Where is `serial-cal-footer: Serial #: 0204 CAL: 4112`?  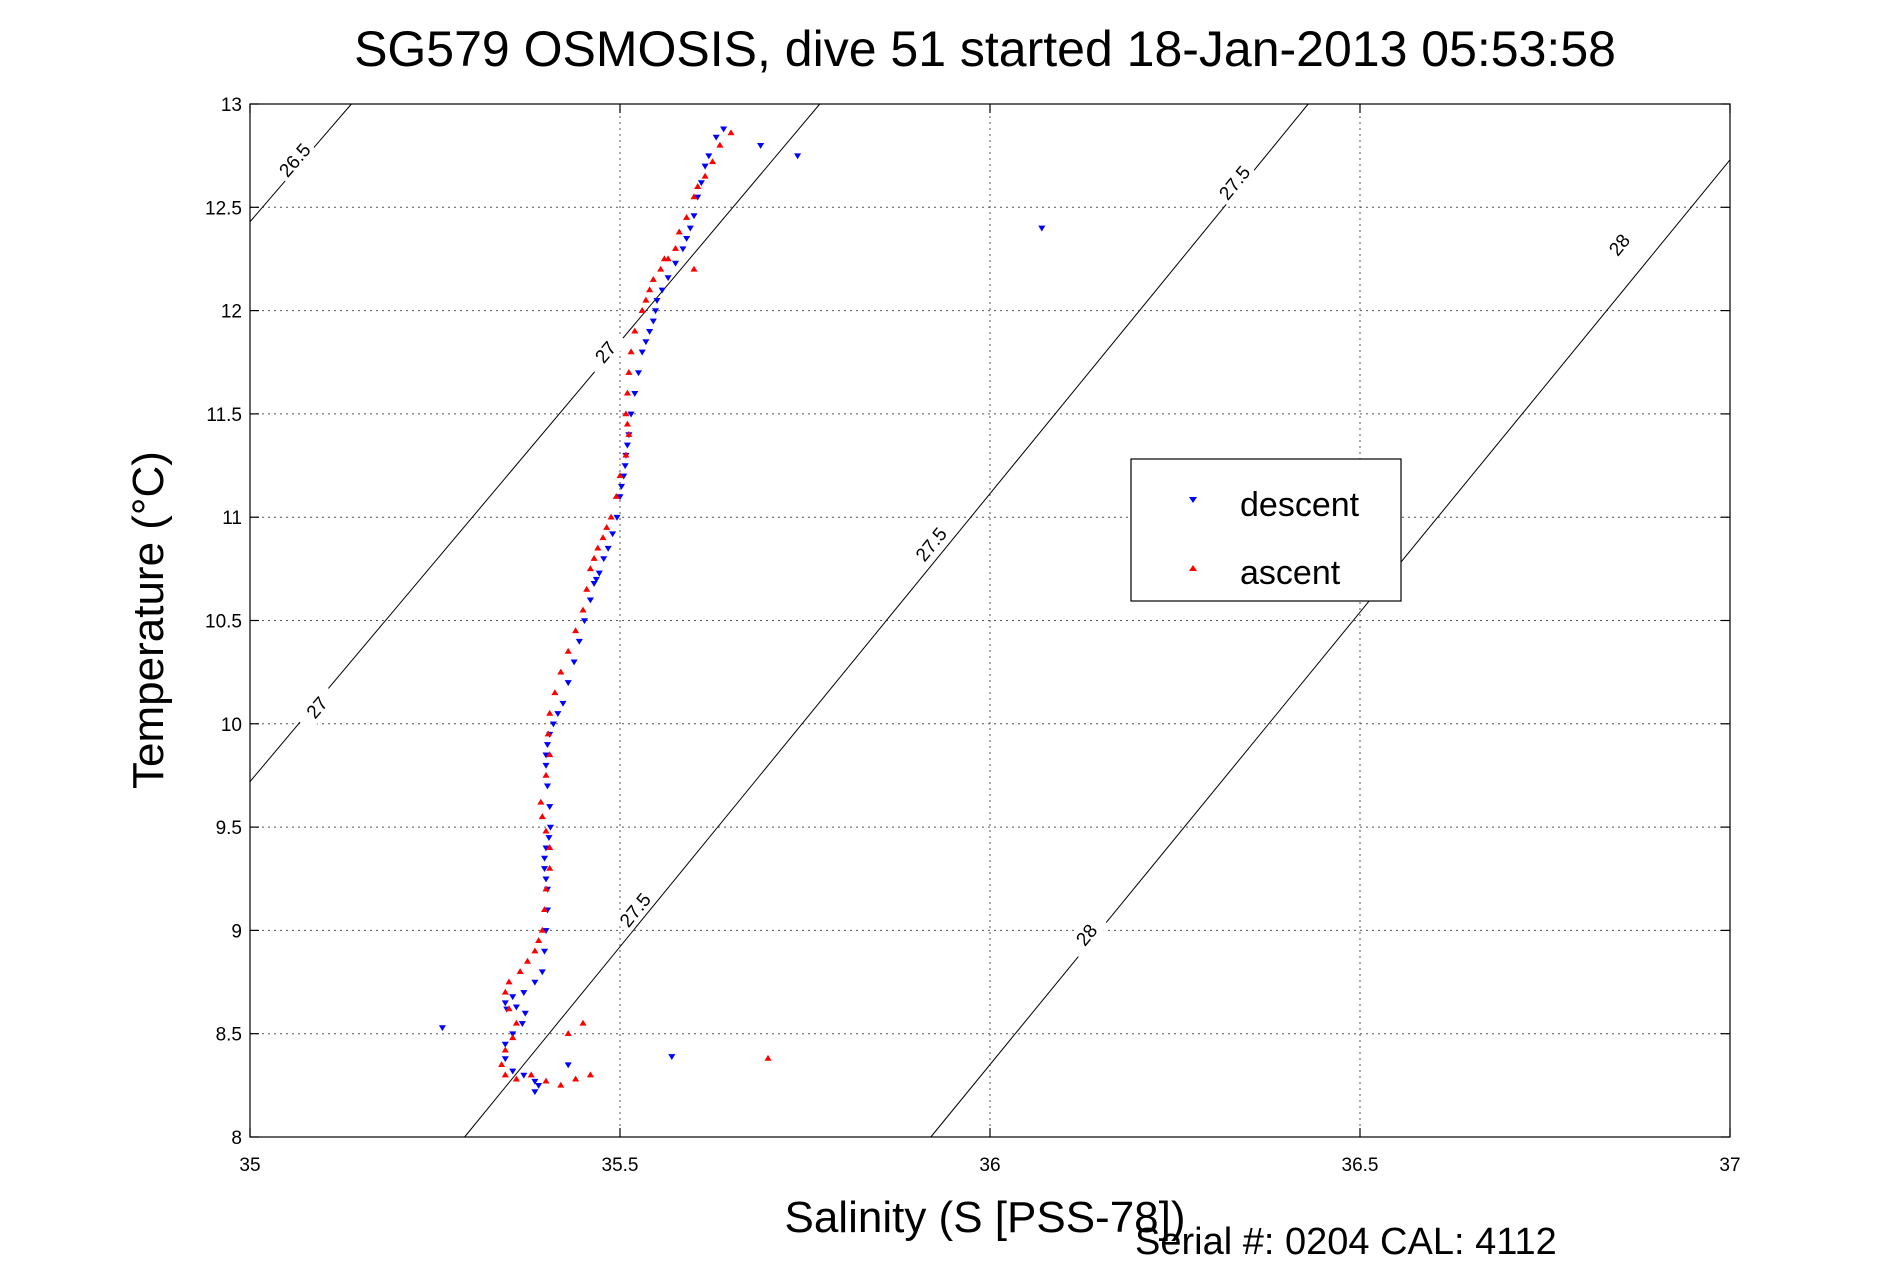 serial-cal-footer: Serial #: 0204 CAL: 4112 is located at coordinates (1346, 1241).